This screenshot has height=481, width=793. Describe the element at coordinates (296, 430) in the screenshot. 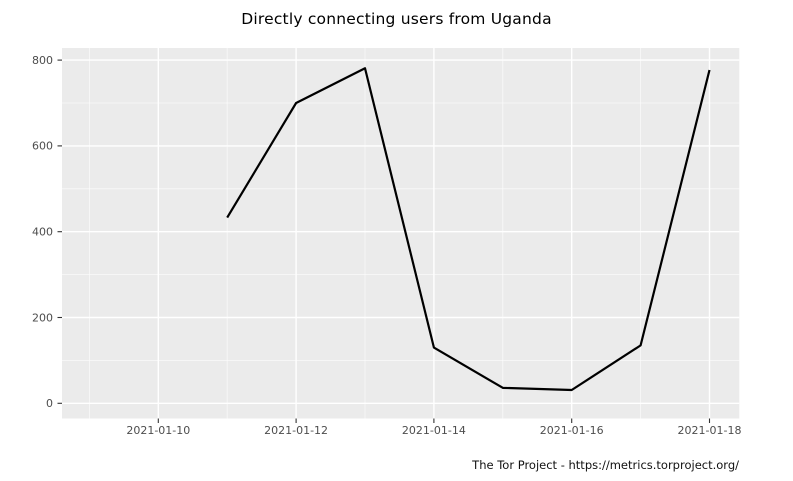

I see `x-tick-label: 2021-01-12` at that location.